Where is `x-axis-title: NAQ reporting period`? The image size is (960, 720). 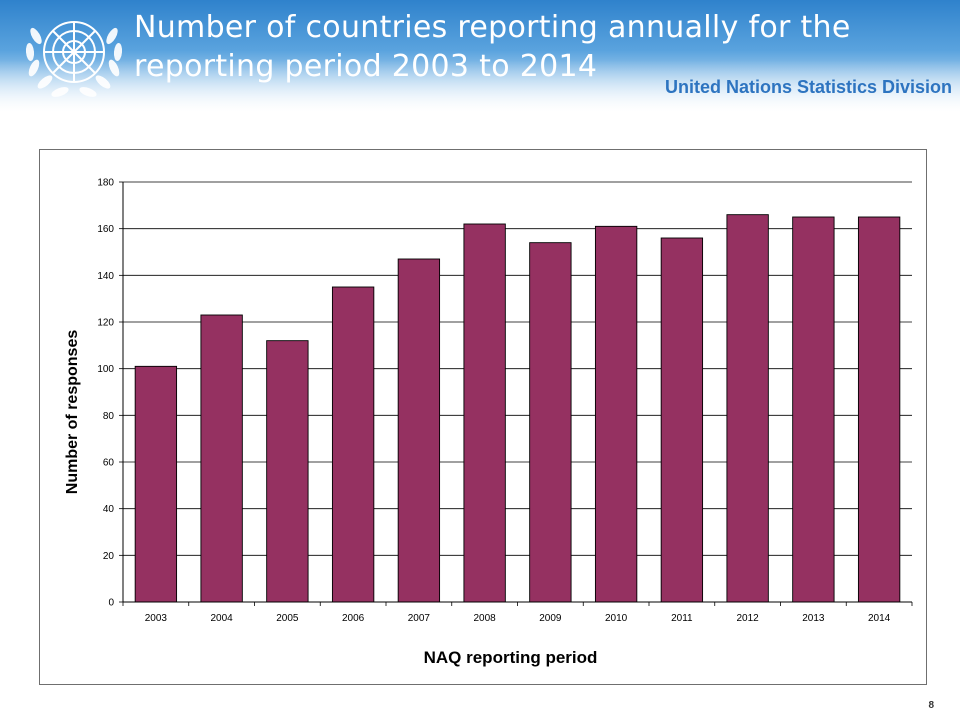 x-axis-title: NAQ reporting period is located at coordinates (511, 657).